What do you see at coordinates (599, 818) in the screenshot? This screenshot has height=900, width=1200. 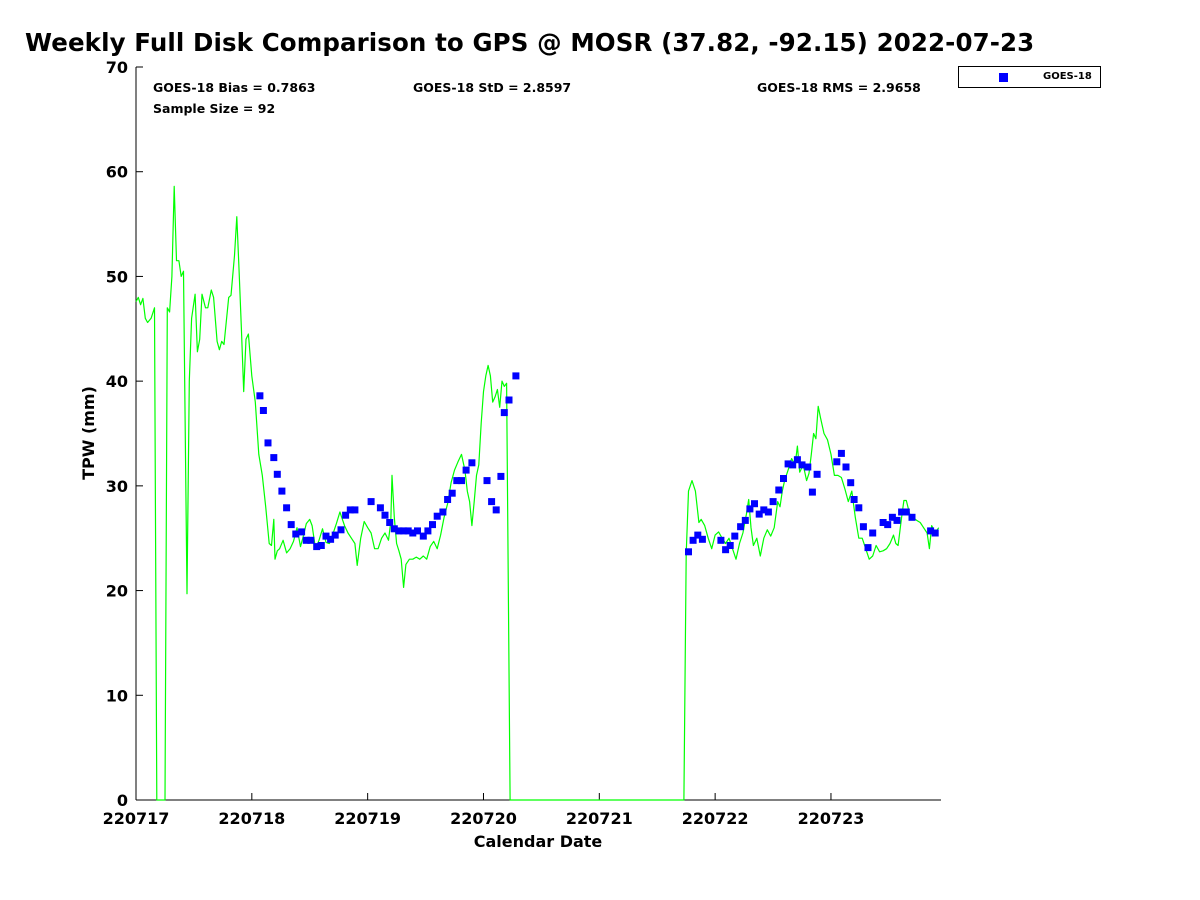 I see `x-tick-label: 220721` at bounding box center [599, 818].